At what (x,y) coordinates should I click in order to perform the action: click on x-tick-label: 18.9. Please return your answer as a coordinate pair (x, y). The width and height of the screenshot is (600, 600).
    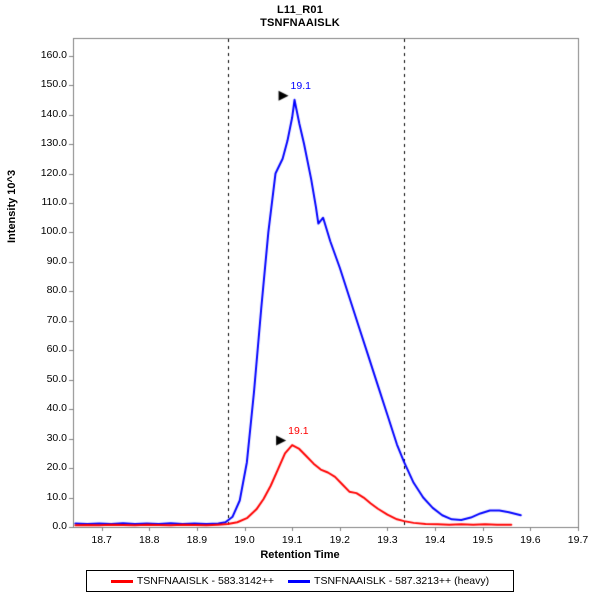
    Looking at the image, I should click on (197, 540).